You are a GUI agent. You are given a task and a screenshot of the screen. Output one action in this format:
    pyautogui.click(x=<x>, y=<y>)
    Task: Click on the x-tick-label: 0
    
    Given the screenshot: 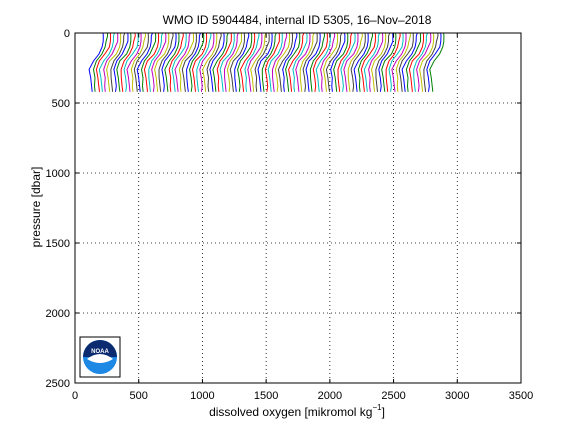 What is the action you would take?
    pyautogui.click(x=75, y=396)
    